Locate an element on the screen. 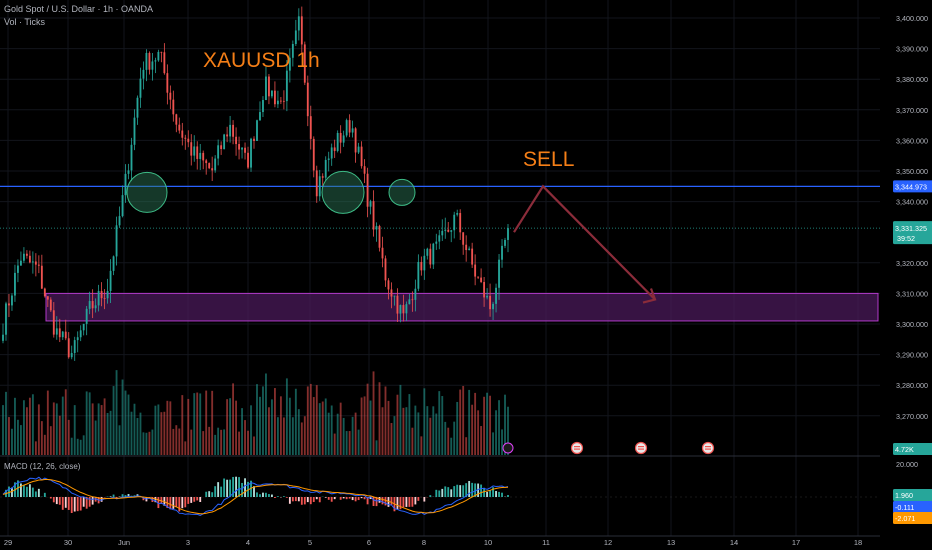 The height and width of the screenshot is (550, 932). chart-annotation-sell: SELL is located at coordinates (548, 159).